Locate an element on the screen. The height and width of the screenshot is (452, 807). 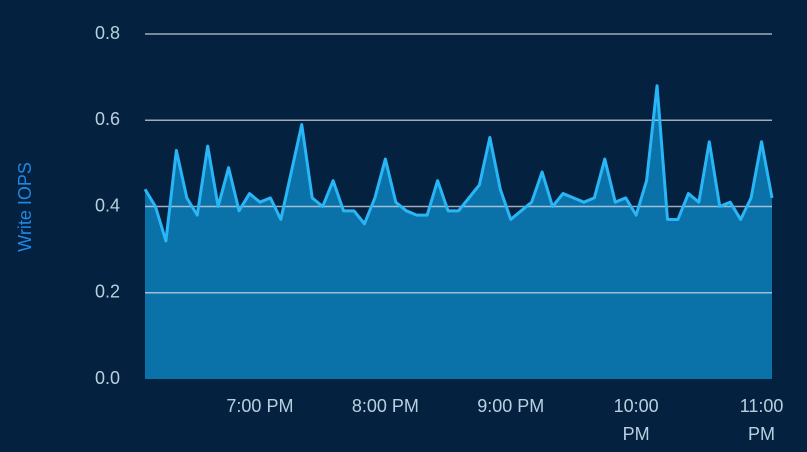
x-tick-label: 7:00 PM is located at coordinates (260, 406).